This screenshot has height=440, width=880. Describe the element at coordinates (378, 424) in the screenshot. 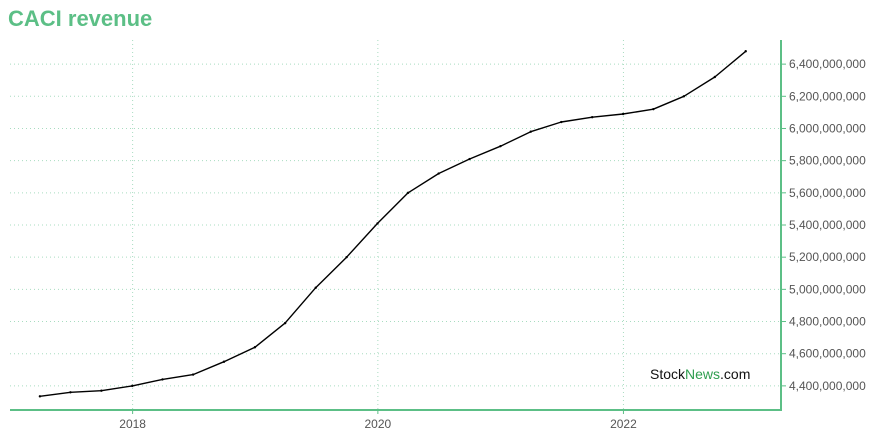

I see `x-tick-label: 2020` at that location.